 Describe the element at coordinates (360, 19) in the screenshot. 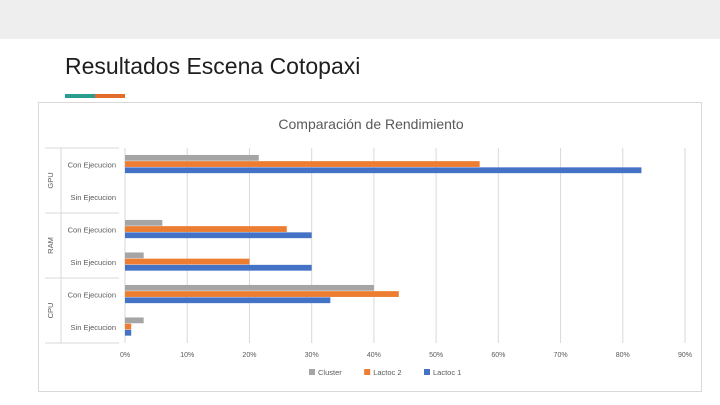

I see `top-bar` at that location.